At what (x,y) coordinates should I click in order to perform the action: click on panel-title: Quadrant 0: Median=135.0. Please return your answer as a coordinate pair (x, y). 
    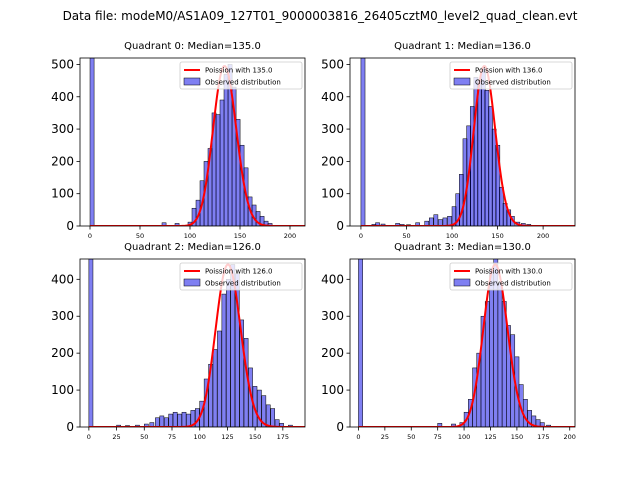
    Looking at the image, I should click on (192, 46).